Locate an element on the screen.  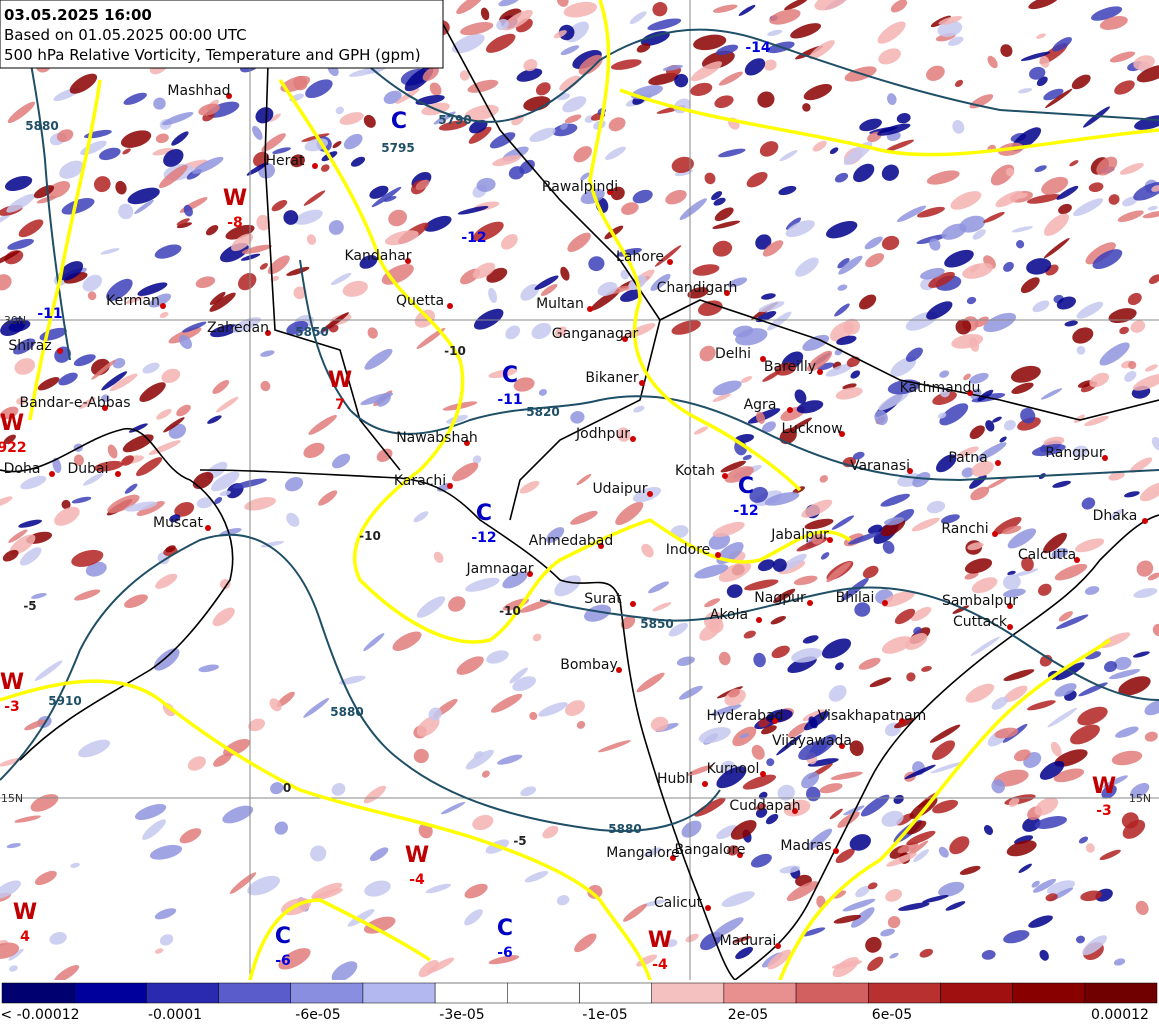
city-label: Ahmedabad is located at coordinates (571, 541).